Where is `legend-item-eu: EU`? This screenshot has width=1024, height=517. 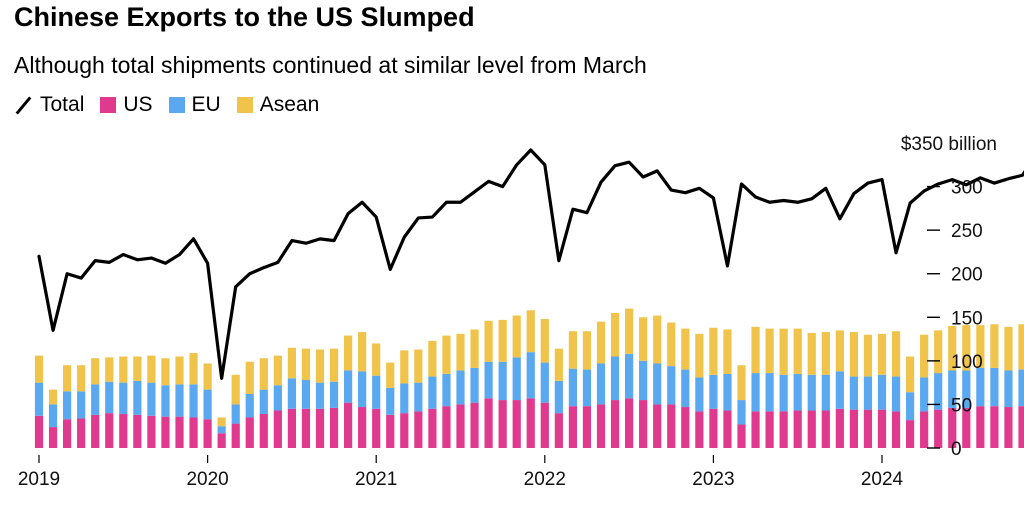
legend-item-eu: EU is located at coordinates (194, 105).